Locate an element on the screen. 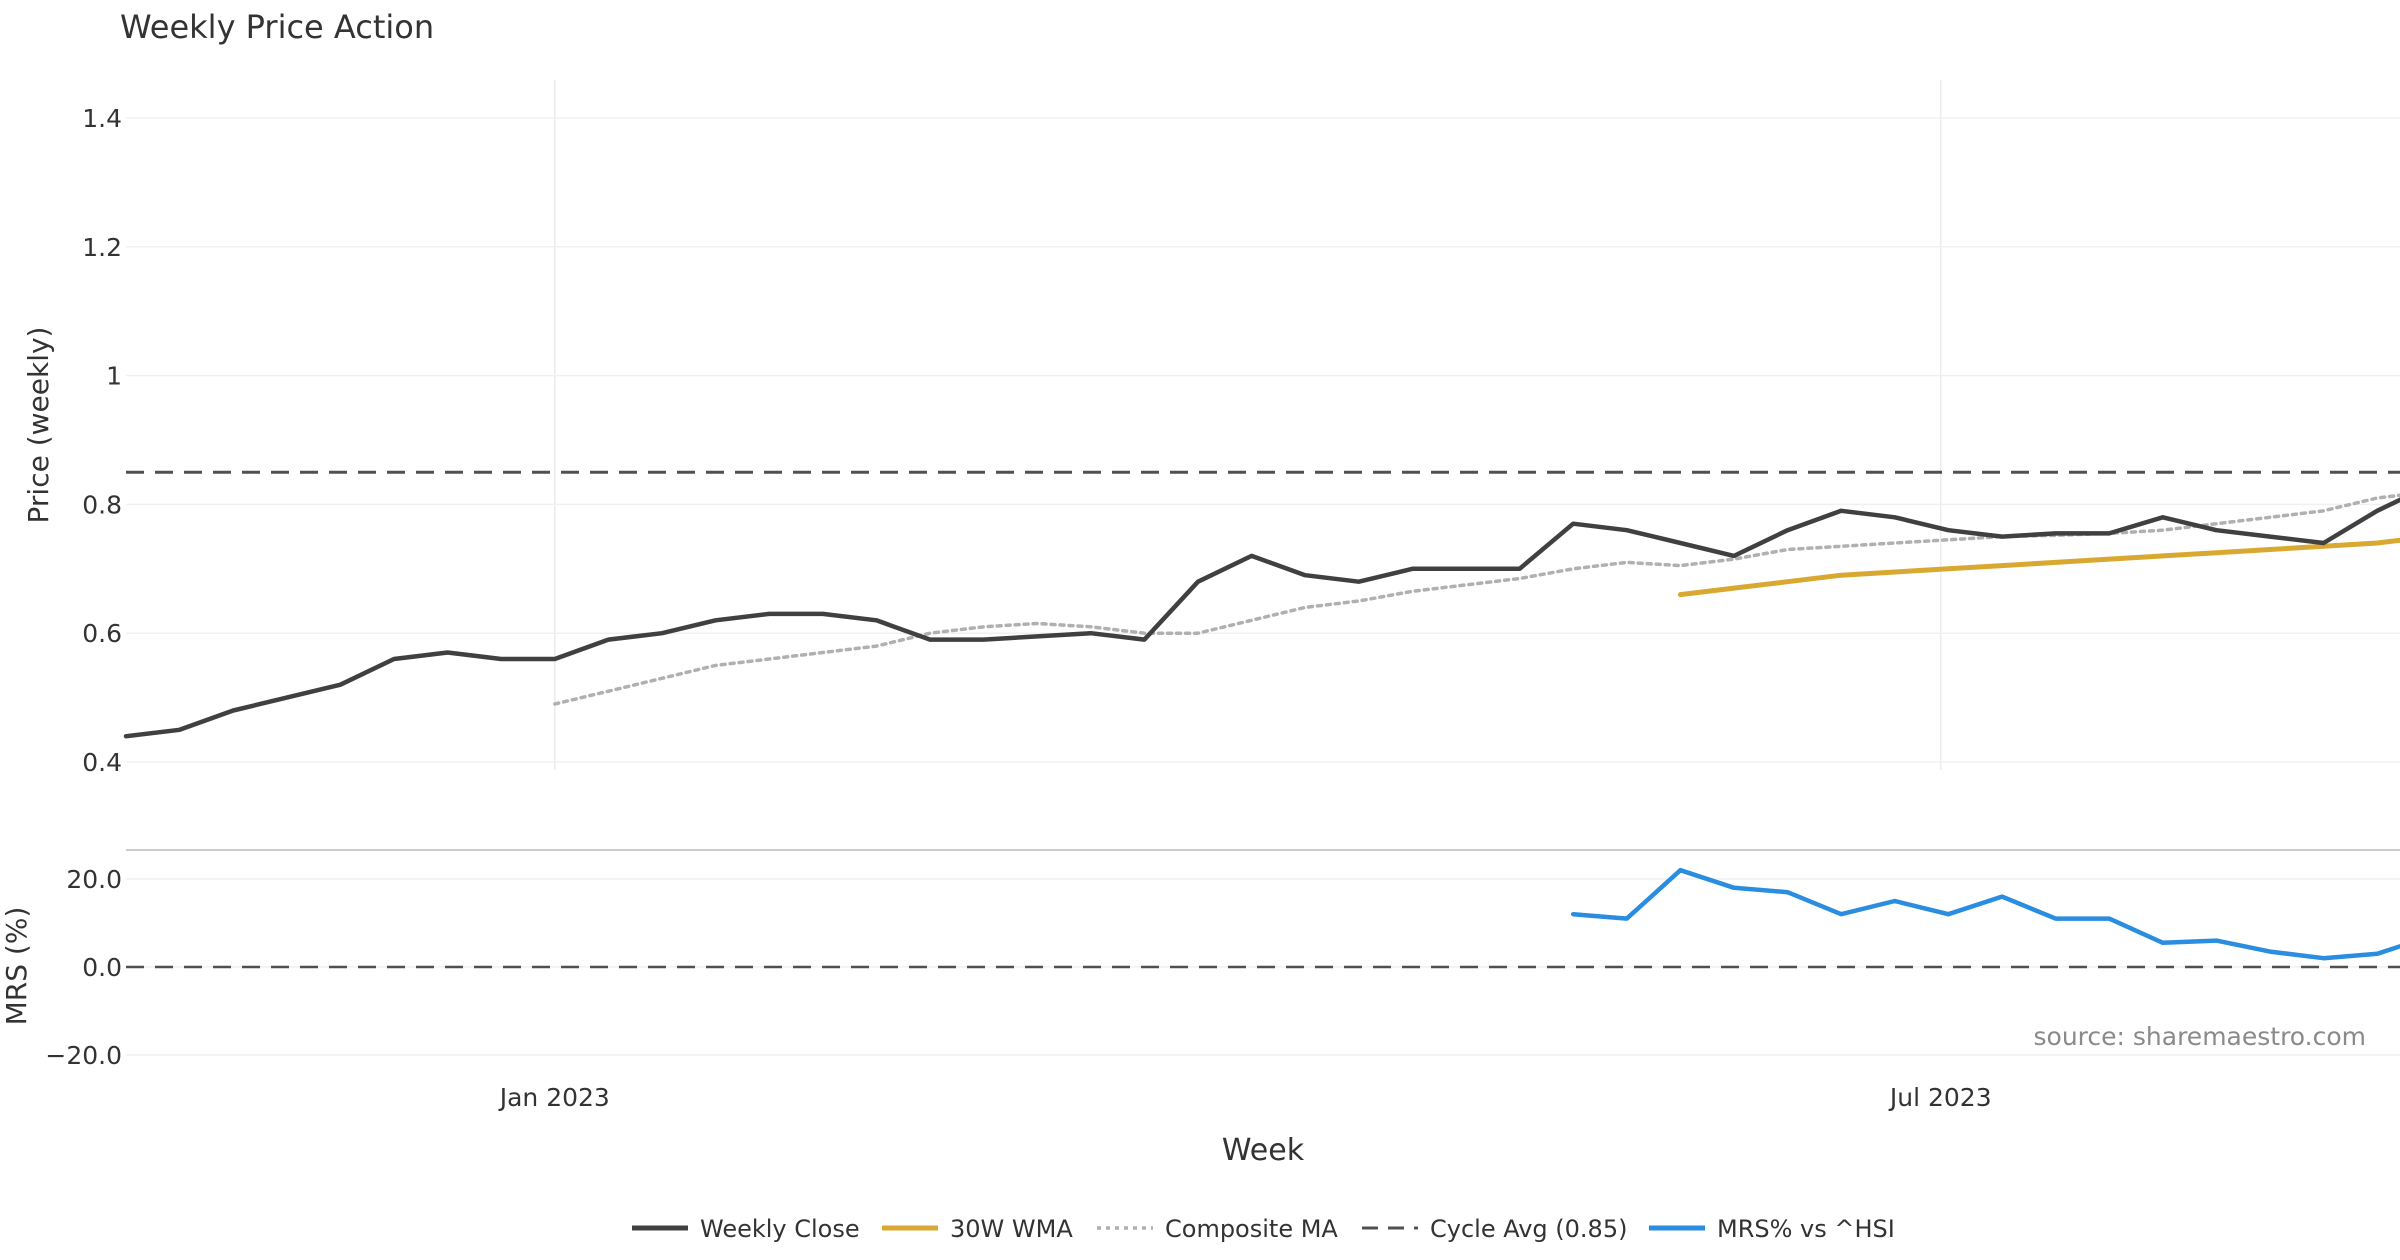 The width and height of the screenshot is (2400, 1260). source-note: source: sharemaestro.com is located at coordinates (2200, 1036).